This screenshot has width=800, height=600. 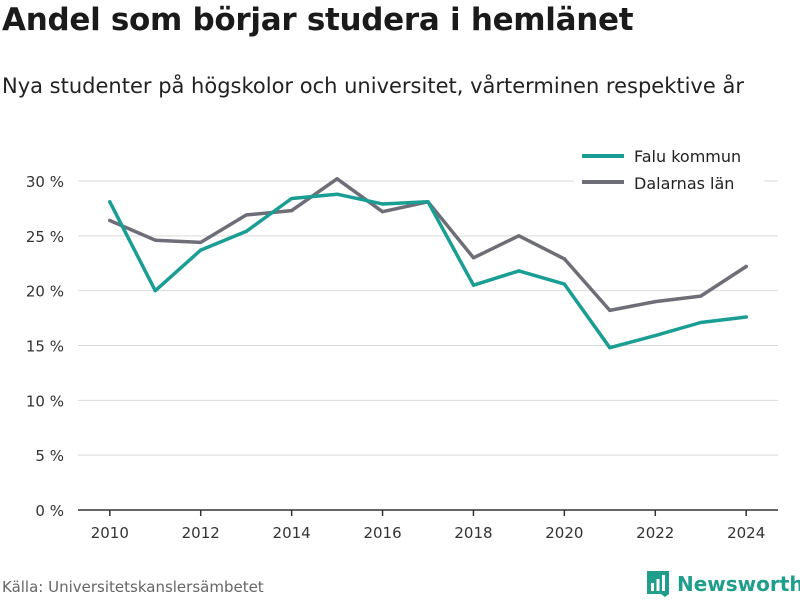 I want to click on x-tick-label: 2010, so click(x=110, y=533).